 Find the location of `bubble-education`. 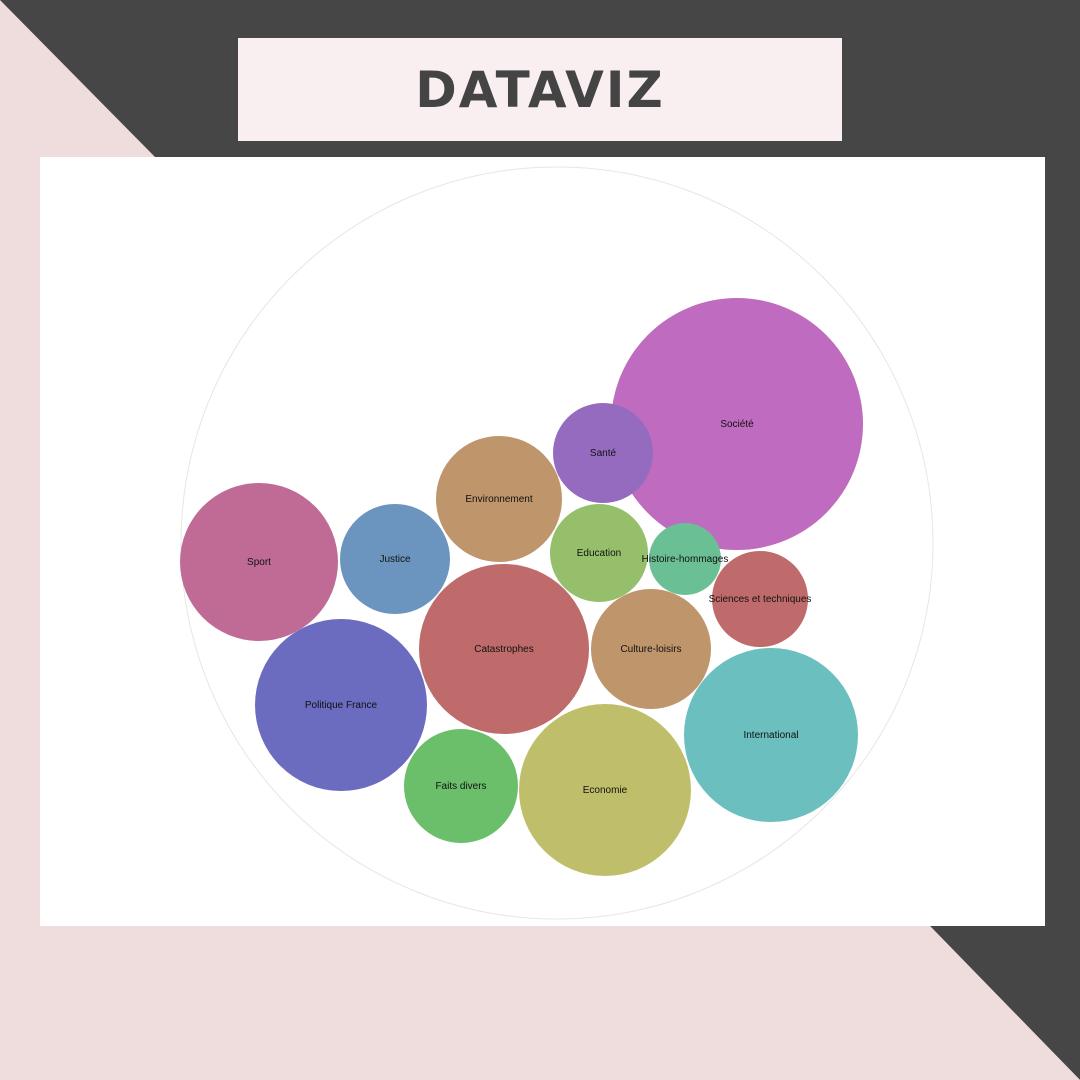

bubble-education is located at coordinates (599, 553).